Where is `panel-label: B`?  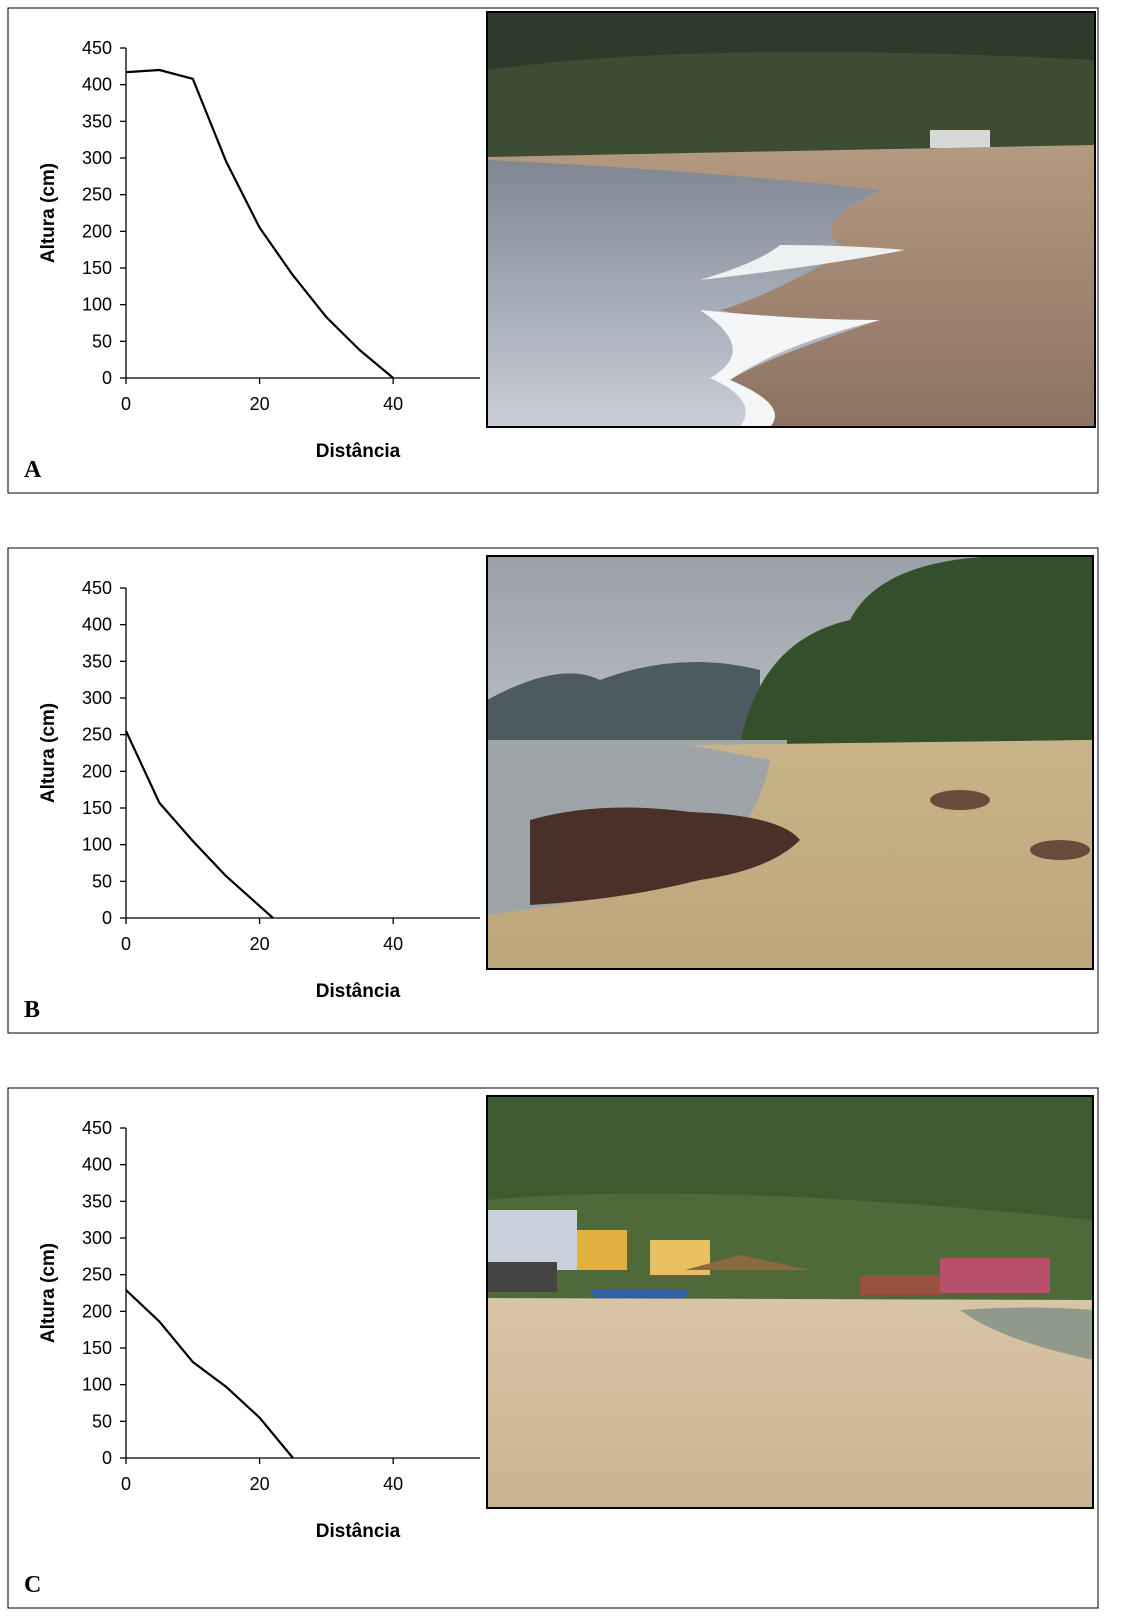 panel-label: B is located at coordinates (32, 1010).